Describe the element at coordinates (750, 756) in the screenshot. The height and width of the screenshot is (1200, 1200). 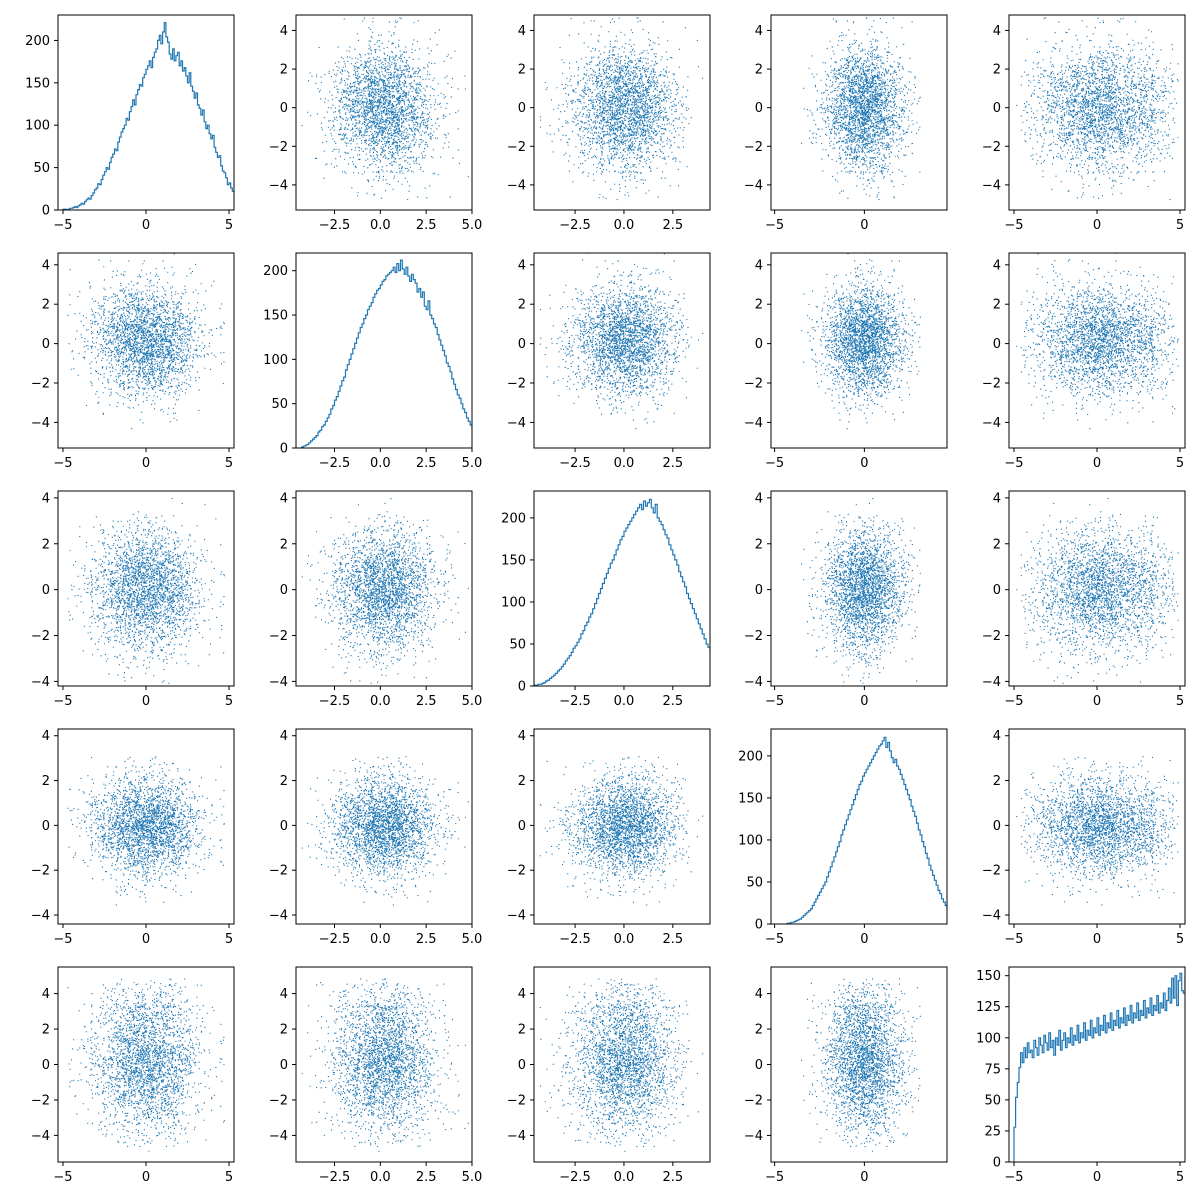
I see `y-tick-label: 200` at that location.